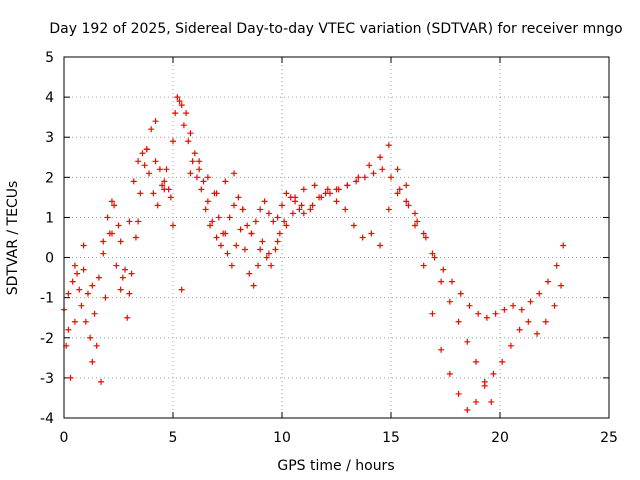  Describe the element at coordinates (49, 58) in the screenshot. I see `y-tick-label: 5` at that location.